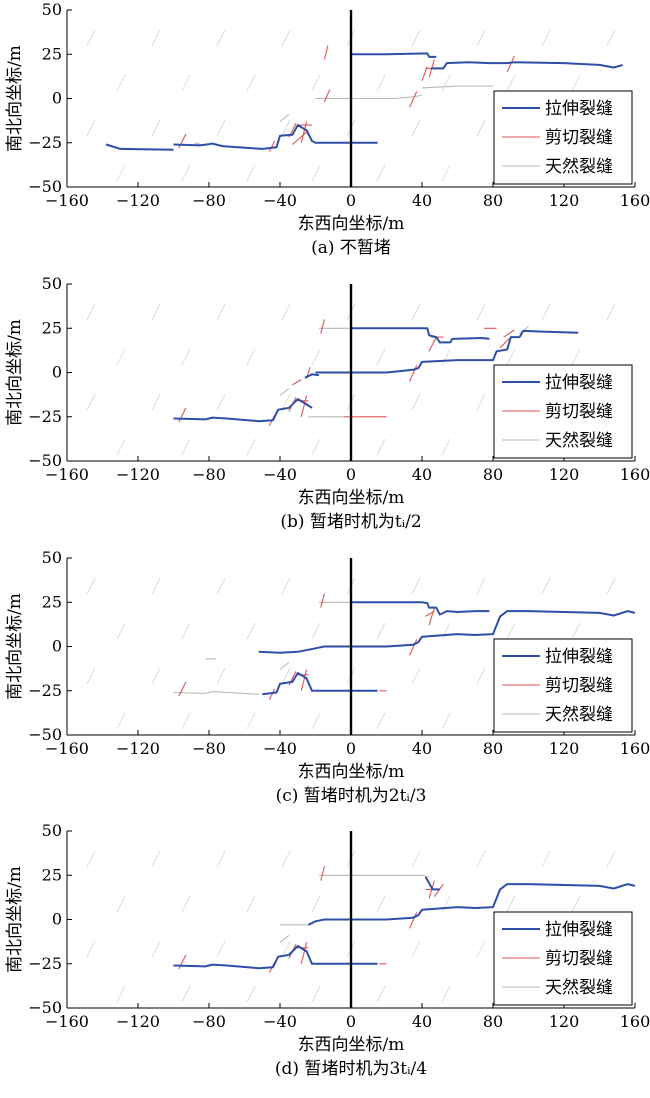 This screenshot has width=650, height=1098. I want to click on panel-caption: (c) 暂堵时机为2tᵢ/3, so click(351, 796).